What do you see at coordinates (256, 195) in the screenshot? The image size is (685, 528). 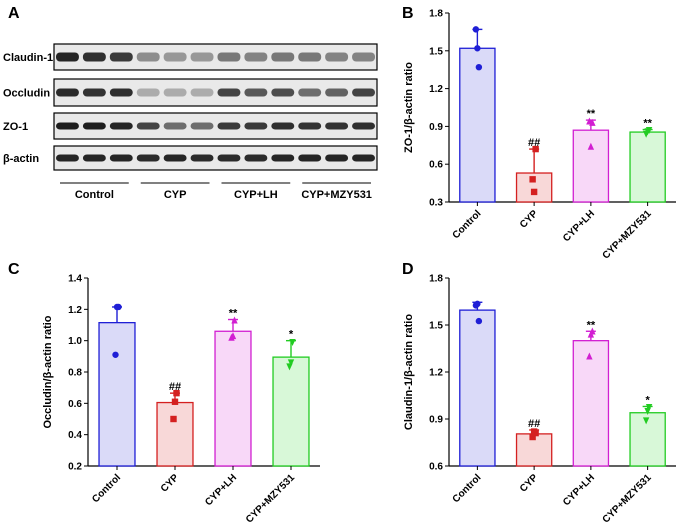 I see `blot-group-label-cyp-lh: CYP+LH` at bounding box center [256, 195].